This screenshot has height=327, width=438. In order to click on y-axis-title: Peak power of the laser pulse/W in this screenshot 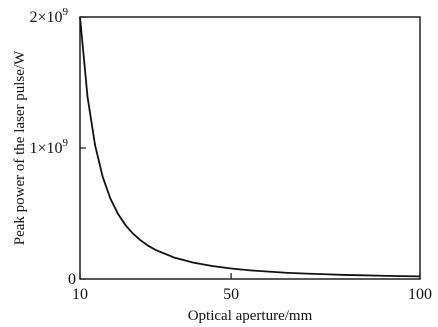, I will do `click(20, 147)`.